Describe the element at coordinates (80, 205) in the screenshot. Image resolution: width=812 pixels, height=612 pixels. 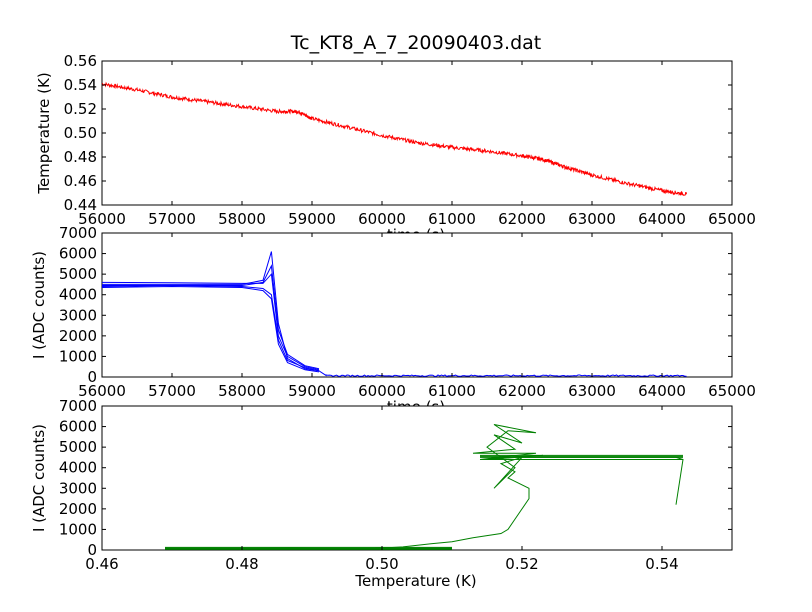
I see `y-tick-label: 0.44` at that location.